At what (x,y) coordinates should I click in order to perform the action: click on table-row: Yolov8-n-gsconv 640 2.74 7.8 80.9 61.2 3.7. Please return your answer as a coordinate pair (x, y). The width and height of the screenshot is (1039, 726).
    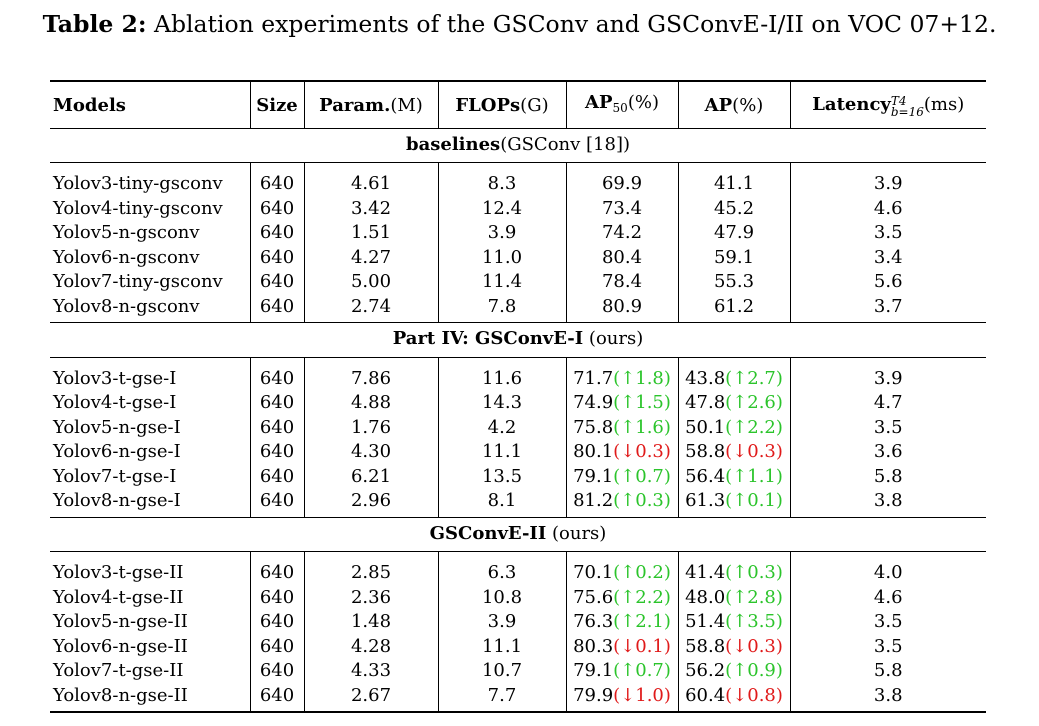
    Looking at the image, I should click on (518, 308).